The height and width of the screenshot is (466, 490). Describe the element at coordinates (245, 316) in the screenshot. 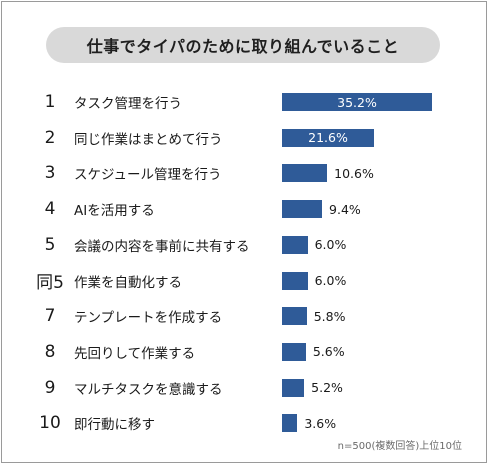

I see `bar-row: 7 テンプレートを作成する 5.8%` at that location.